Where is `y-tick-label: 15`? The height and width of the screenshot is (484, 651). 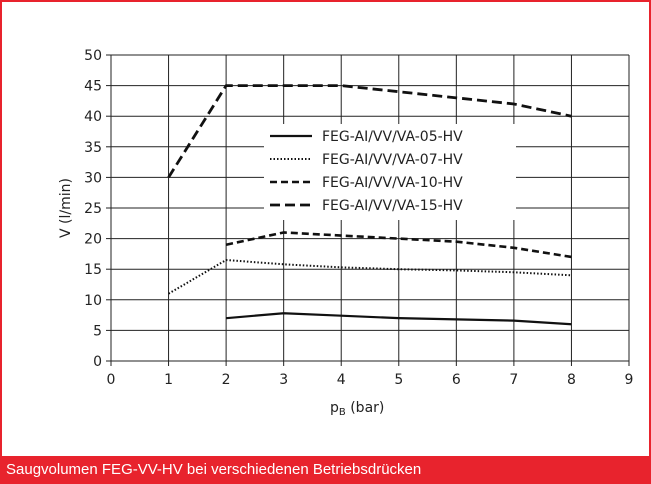
y-tick-label: 15 is located at coordinates (93, 270).